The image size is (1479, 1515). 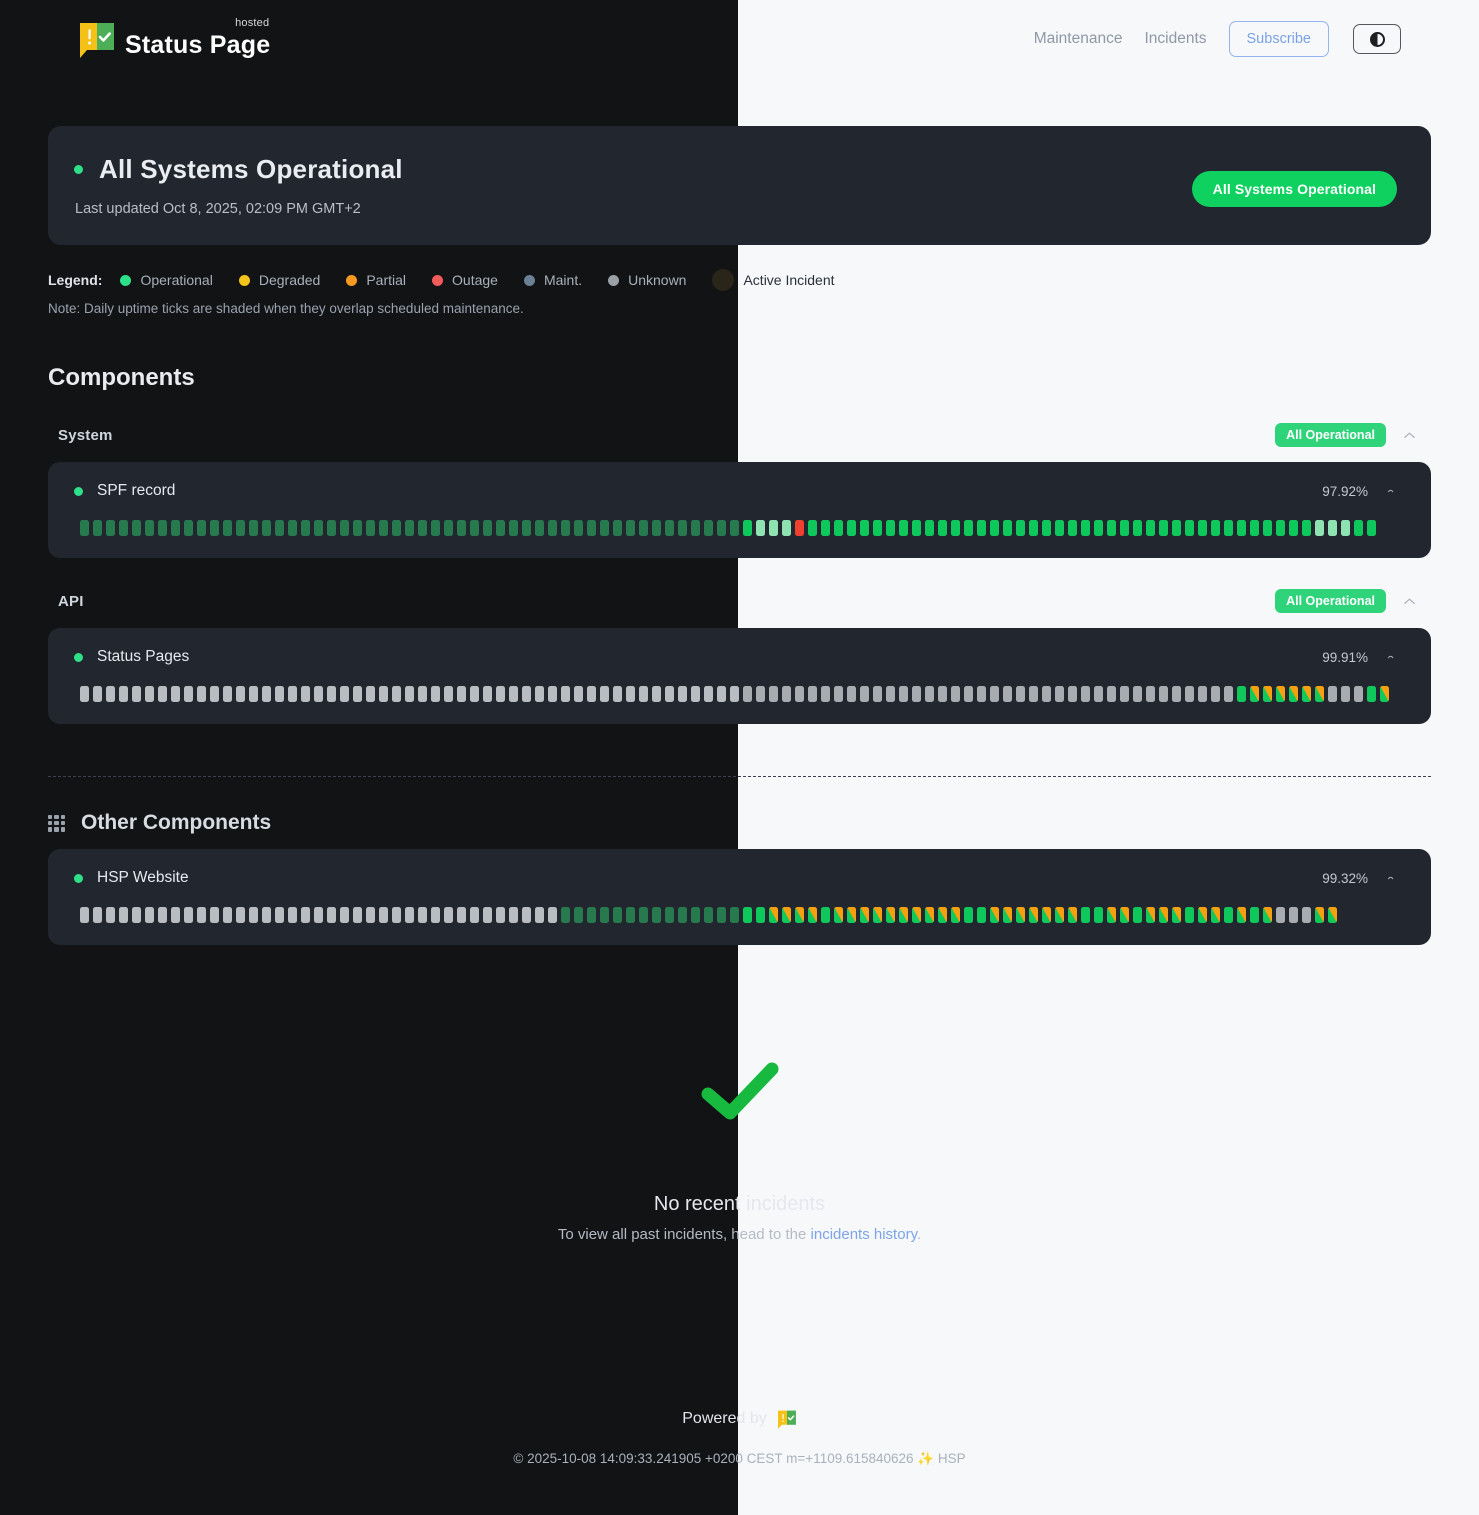 What do you see at coordinates (1175, 38) in the screenshot?
I see `nav-incidents: Incidents` at bounding box center [1175, 38].